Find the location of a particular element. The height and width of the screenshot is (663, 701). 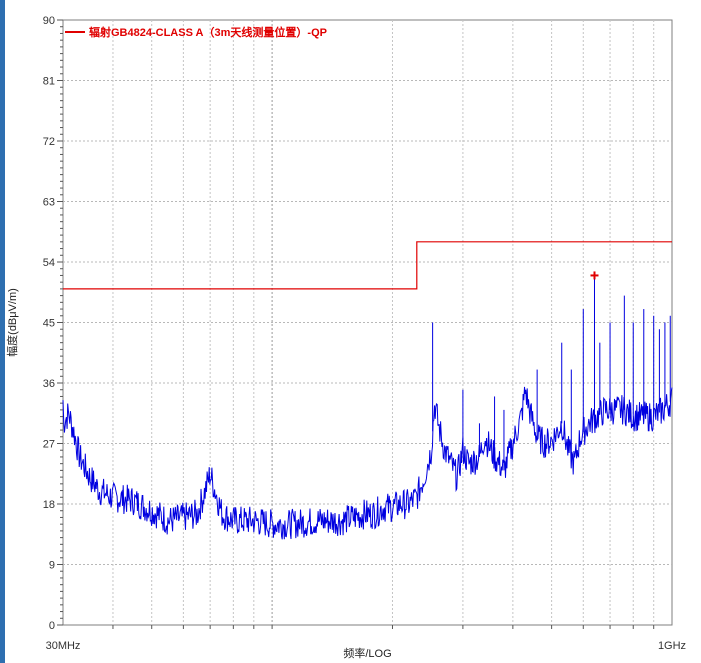

window-edge-strip is located at coordinates (2, 331).